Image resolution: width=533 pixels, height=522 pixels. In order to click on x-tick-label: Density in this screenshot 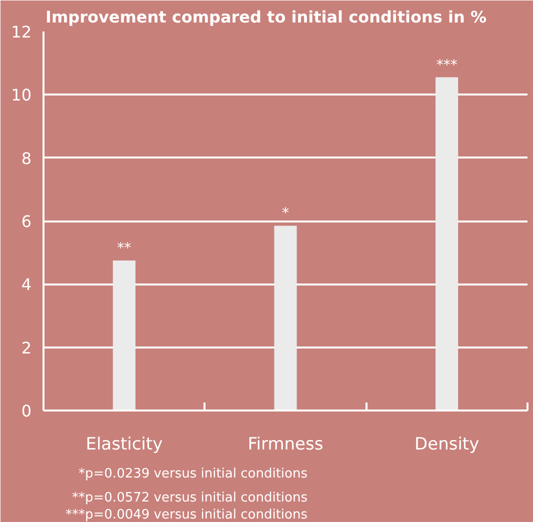, I will do `click(447, 444)`.